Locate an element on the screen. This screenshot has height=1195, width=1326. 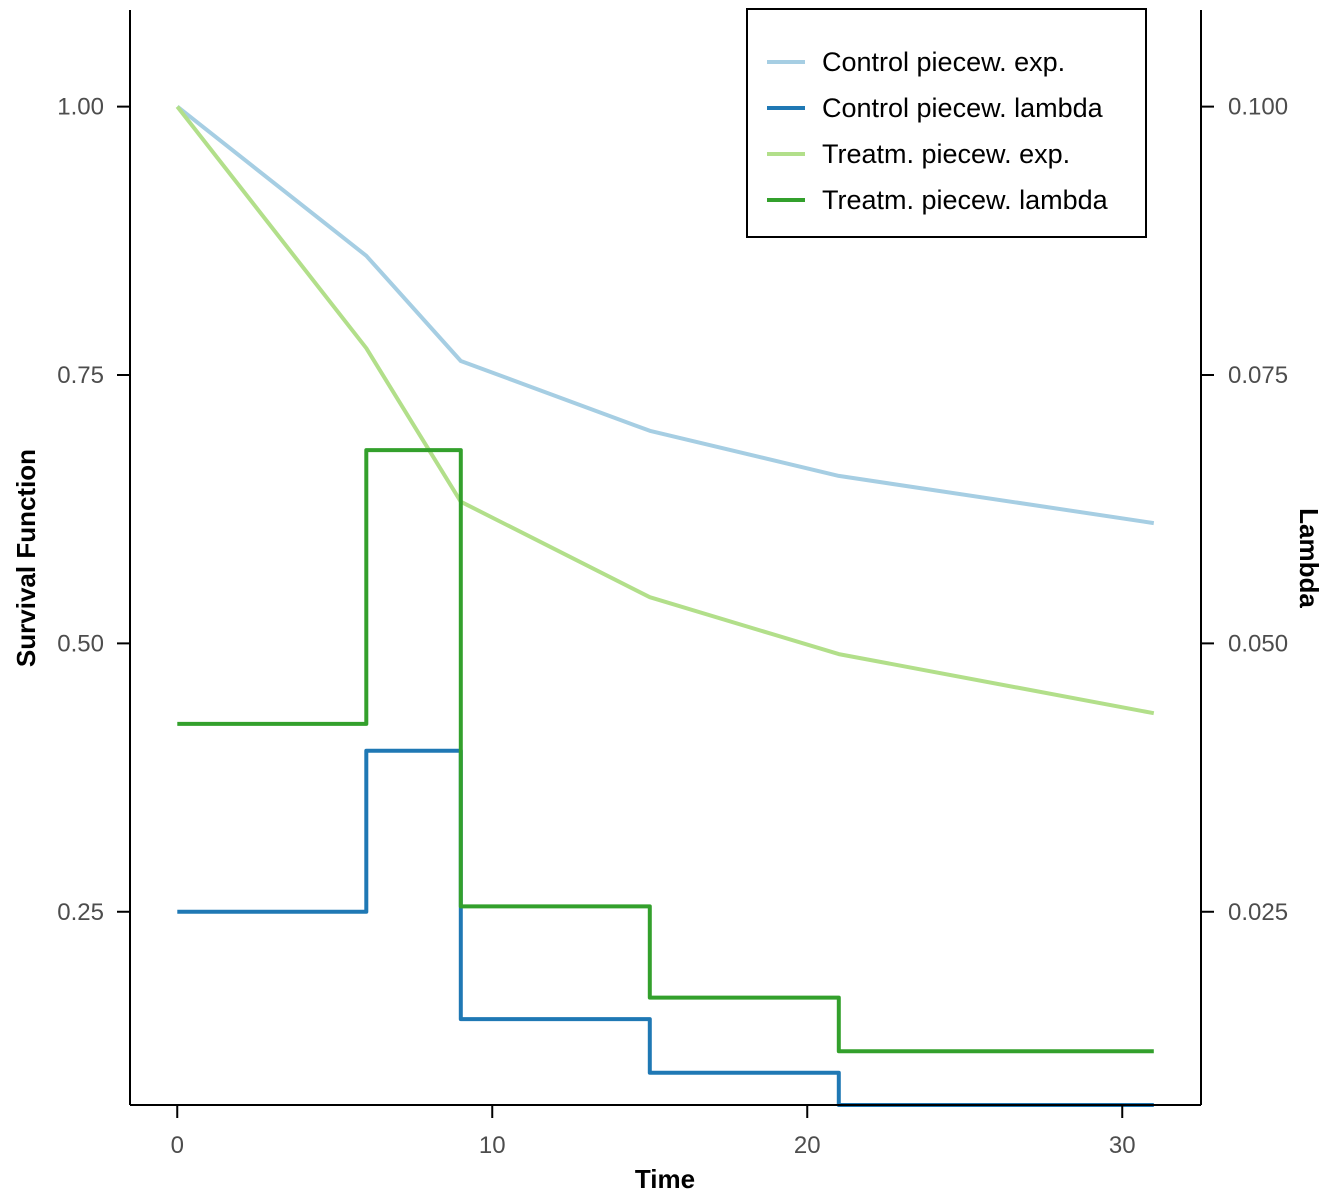
legend-box is located at coordinates (946, 123).